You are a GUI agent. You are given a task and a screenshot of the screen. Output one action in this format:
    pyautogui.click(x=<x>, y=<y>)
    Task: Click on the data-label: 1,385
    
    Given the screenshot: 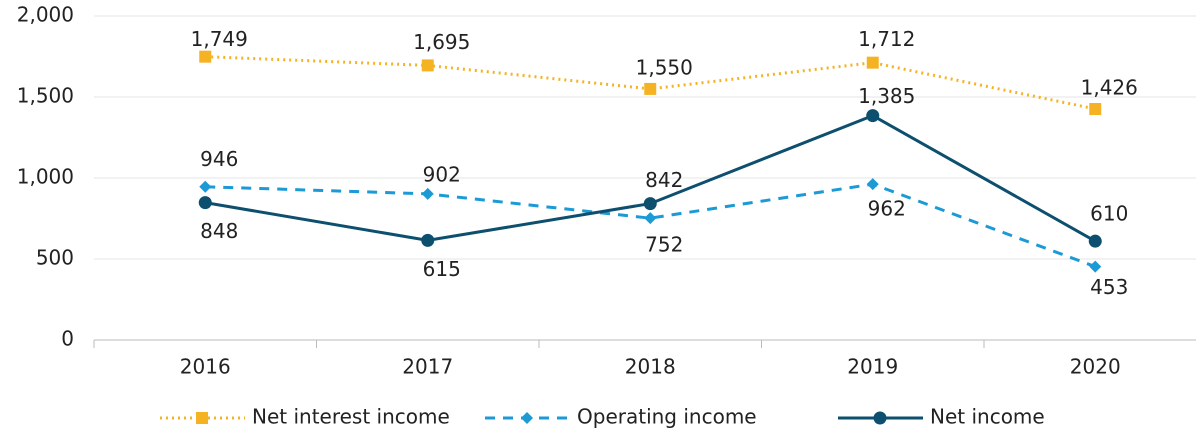 What is the action you would take?
    pyautogui.click(x=886, y=96)
    